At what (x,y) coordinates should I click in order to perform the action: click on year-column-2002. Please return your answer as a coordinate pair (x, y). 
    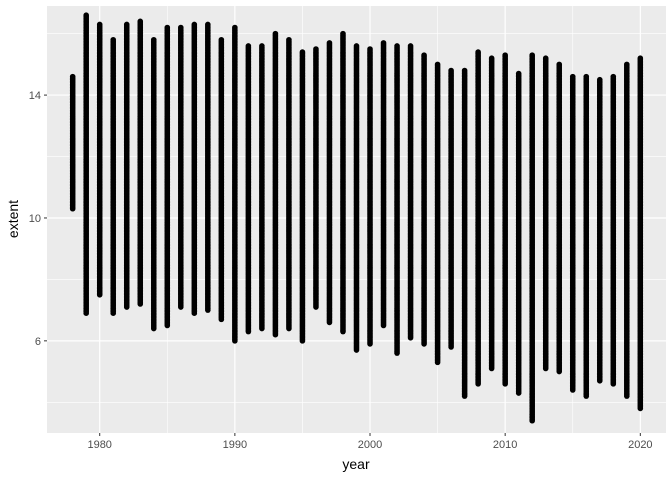
    Looking at the image, I should click on (397, 199).